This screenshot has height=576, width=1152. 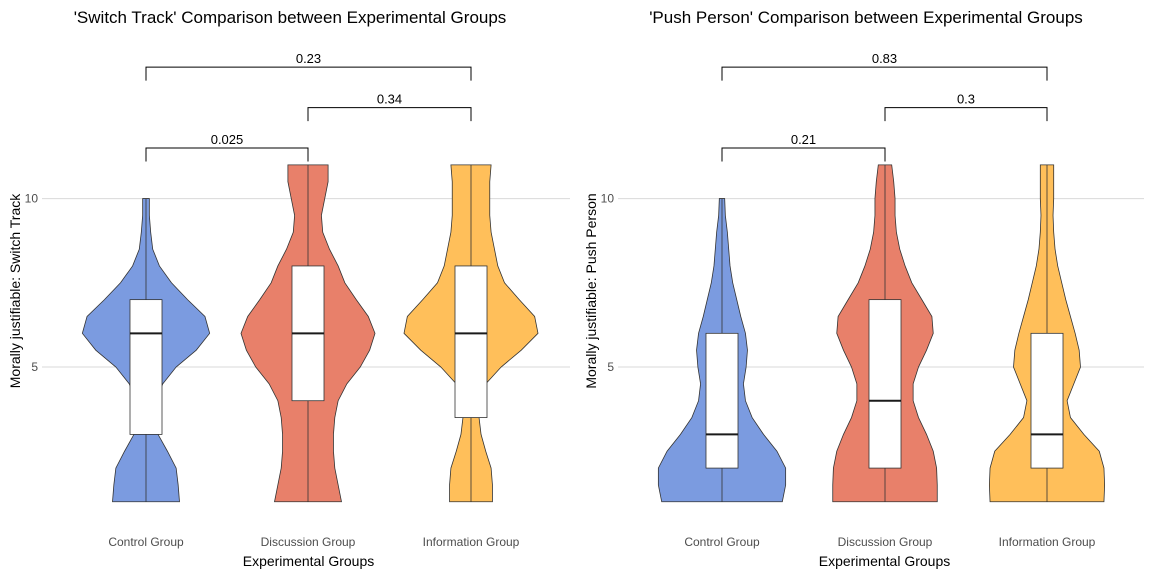 I want to click on y-axis-title: Morally justifiable: Push Person, so click(x=591, y=290).